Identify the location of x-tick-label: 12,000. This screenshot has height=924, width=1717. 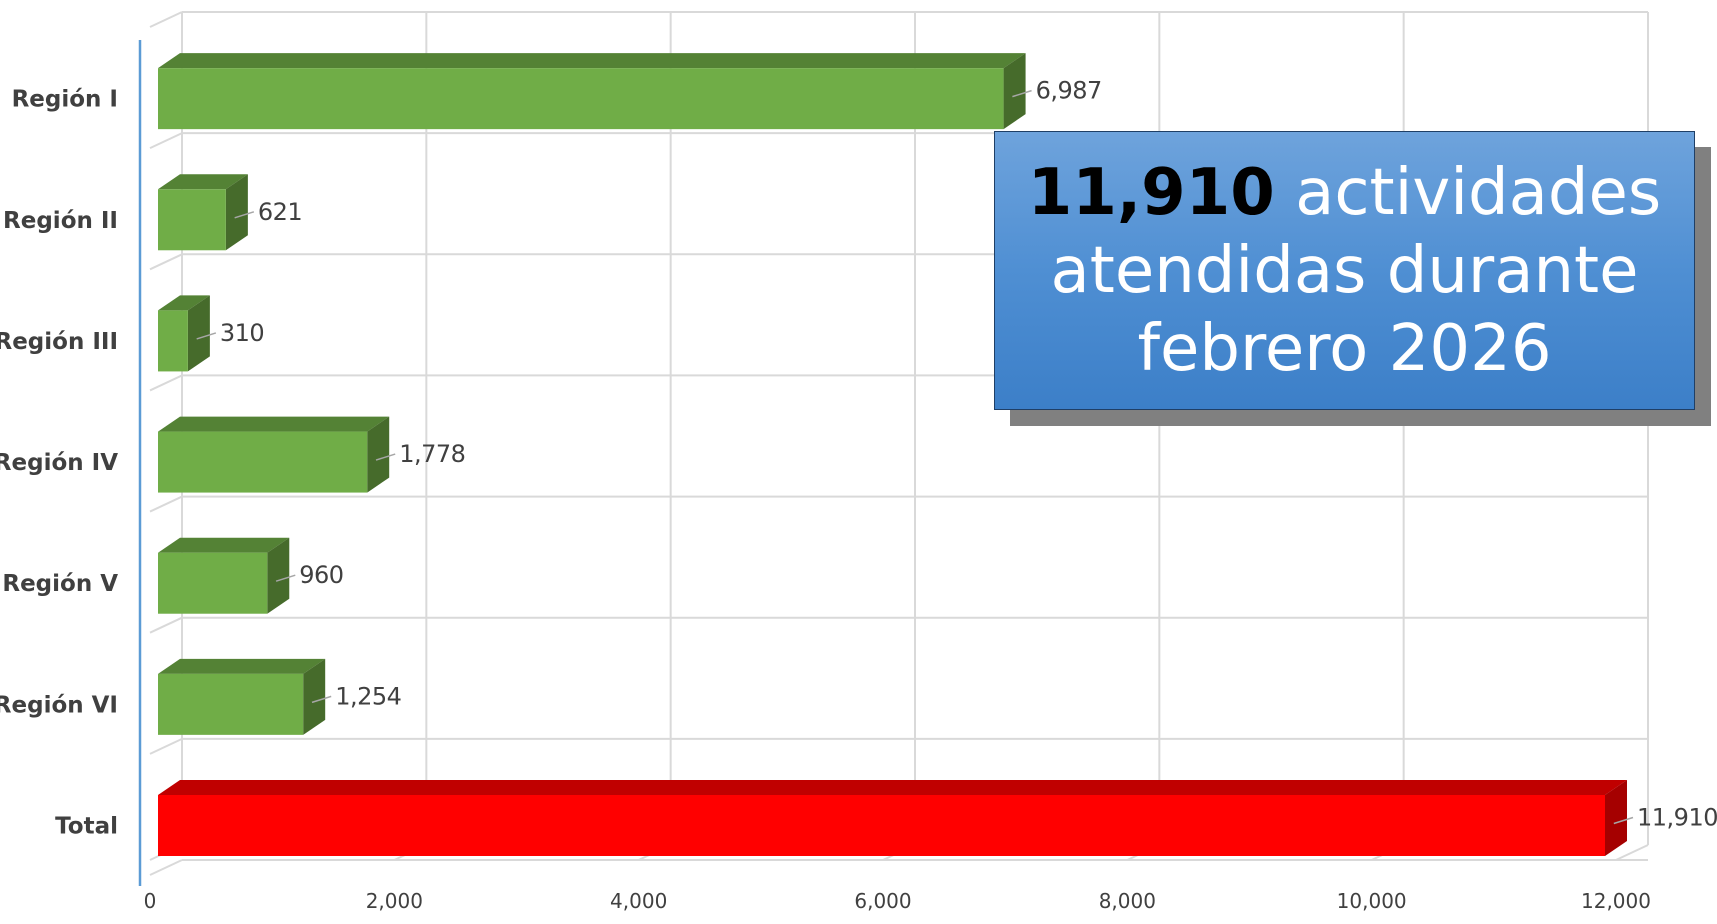
(1616, 901).